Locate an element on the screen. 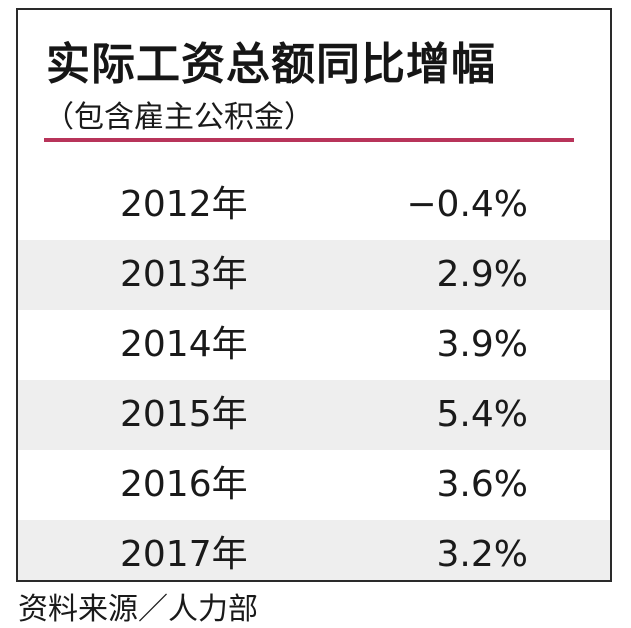 The height and width of the screenshot is (628, 631). growth-value: 2.9% is located at coordinates (482, 274).